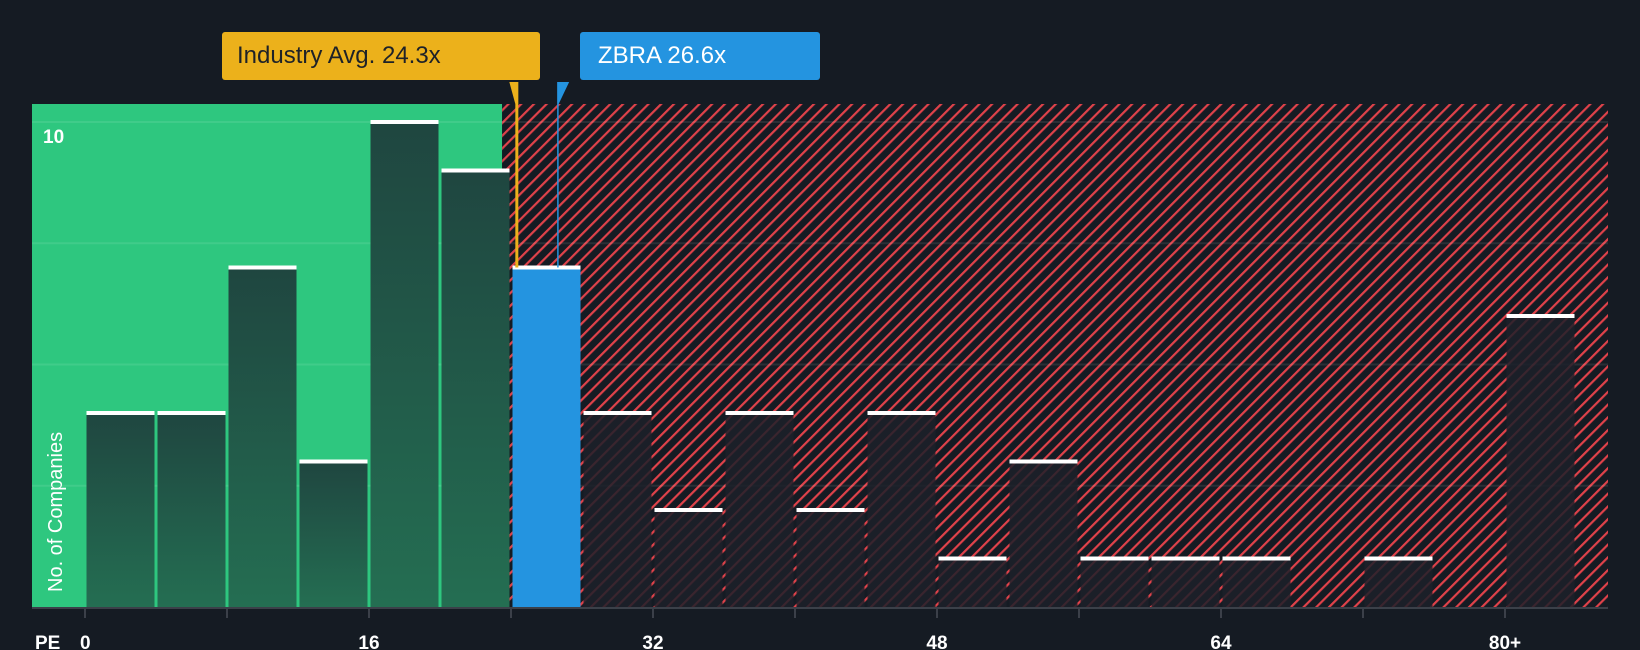 The image size is (1640, 650). I want to click on y-axis-title: No. of Companies, so click(56, 512).